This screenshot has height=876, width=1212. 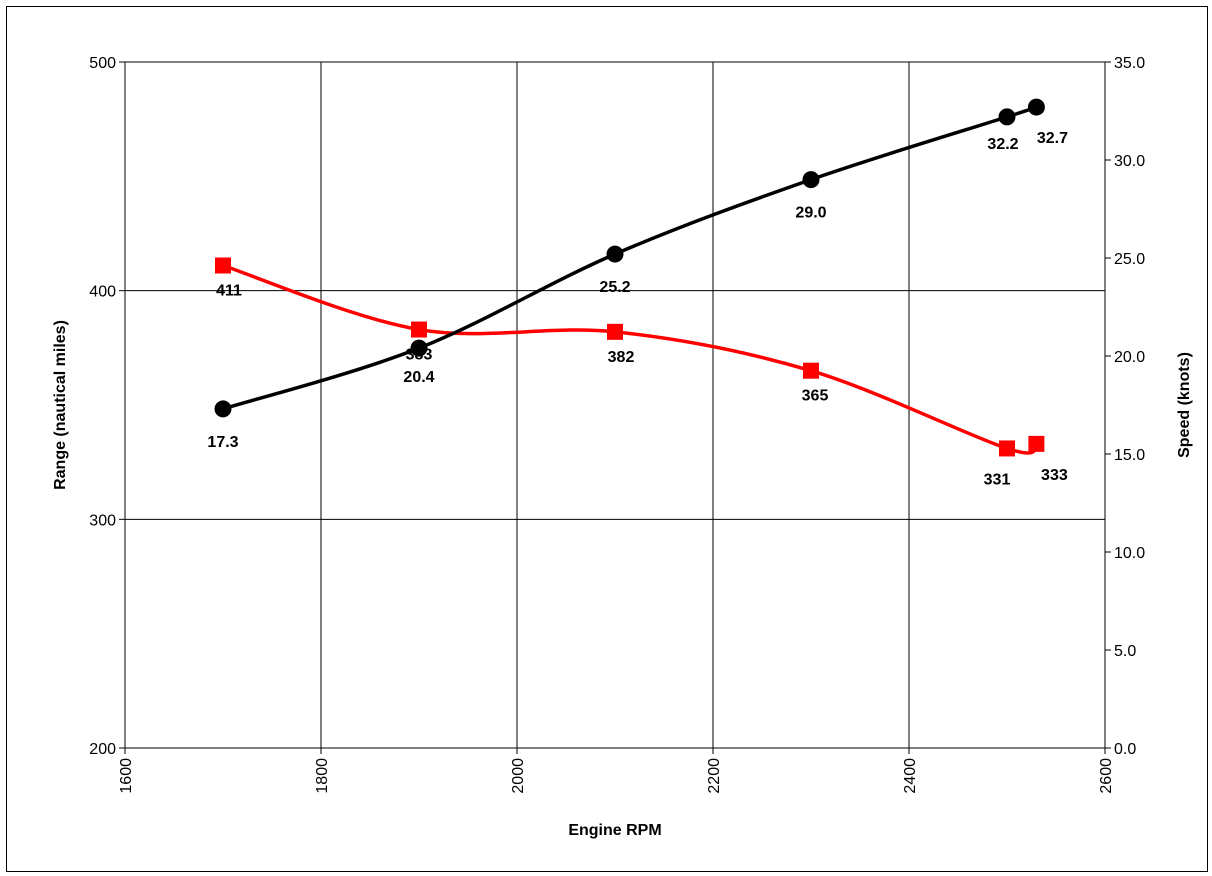 I want to click on data-label: 32.7, so click(x=1052, y=138).